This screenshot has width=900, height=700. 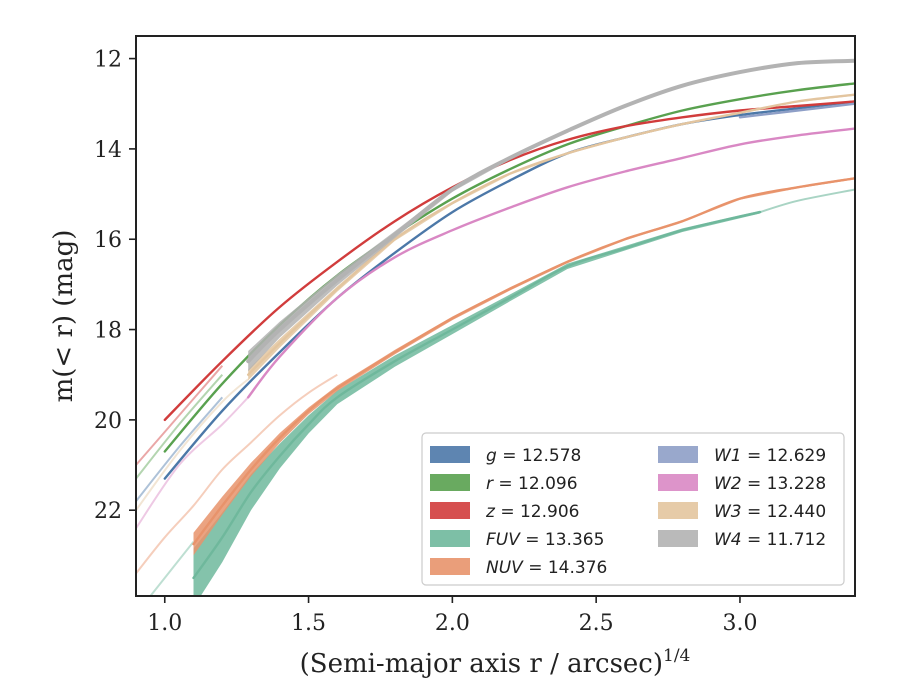 I want to click on series-line, so click(x=796, y=110).